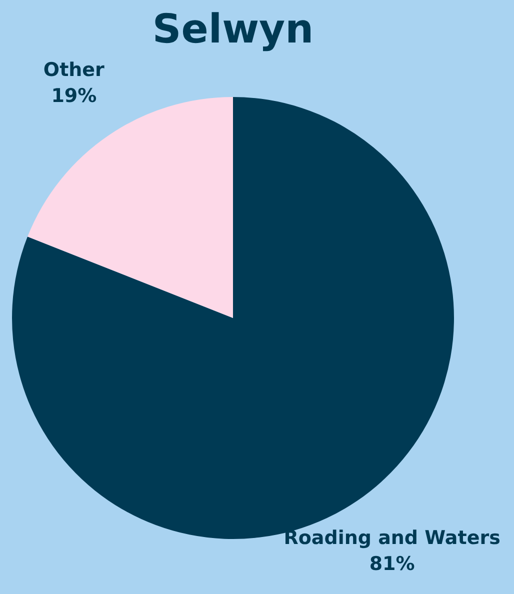 Image resolution: width=514 pixels, height=594 pixels. Describe the element at coordinates (392, 538) in the screenshot. I see `slice-label: Roading and Waters` at that location.